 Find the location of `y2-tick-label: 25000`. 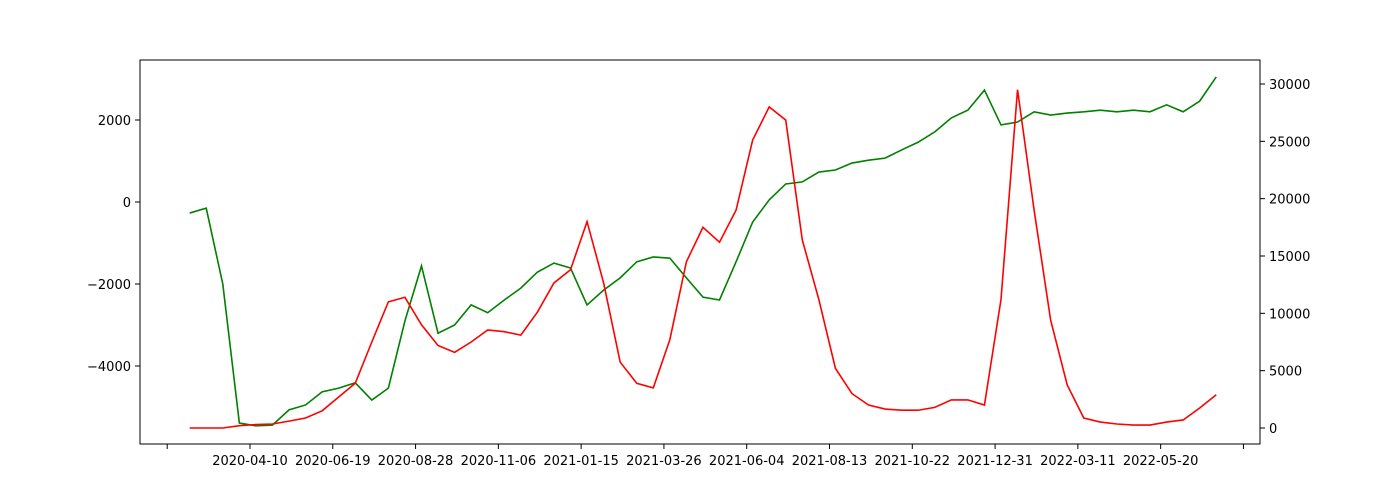

y2-tick-label: 25000 is located at coordinates (1289, 142).